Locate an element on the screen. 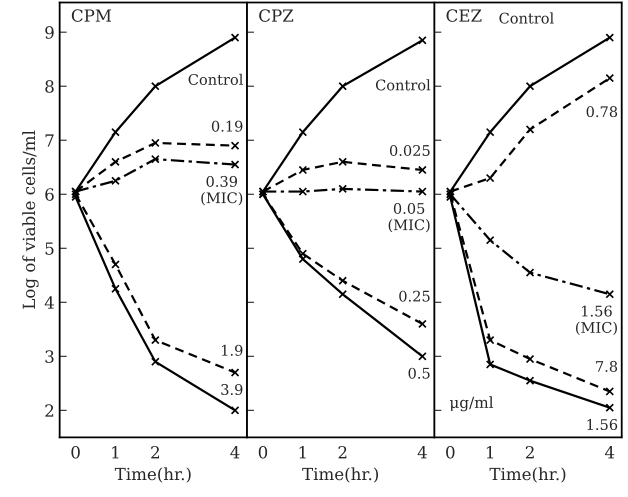 This screenshot has height=497, width=628. series-label: 1.9 is located at coordinates (232, 350).